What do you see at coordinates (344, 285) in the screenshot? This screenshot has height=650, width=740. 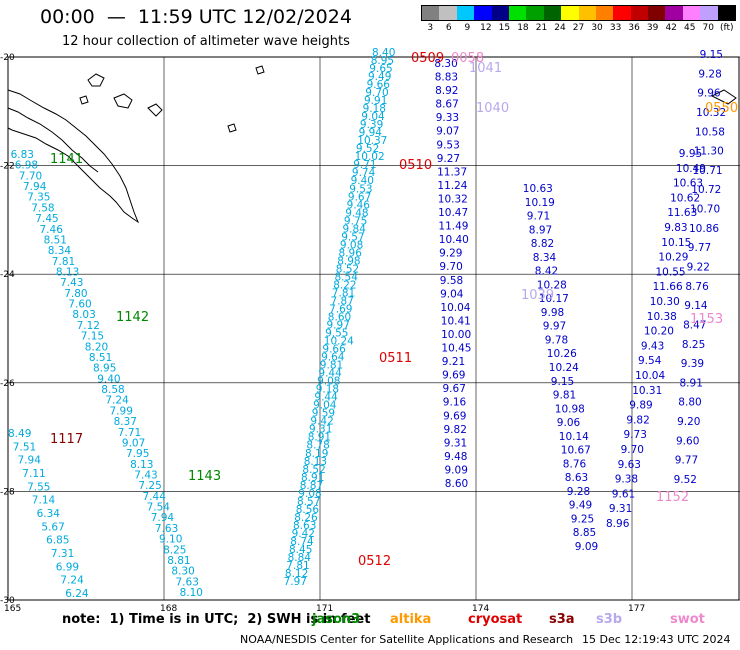 I see `swh-value-label: 8.22` at bounding box center [344, 285].